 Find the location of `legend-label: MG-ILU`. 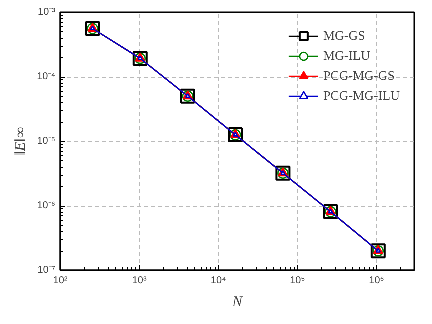

legend-label: MG-ILU is located at coordinates (346, 56).